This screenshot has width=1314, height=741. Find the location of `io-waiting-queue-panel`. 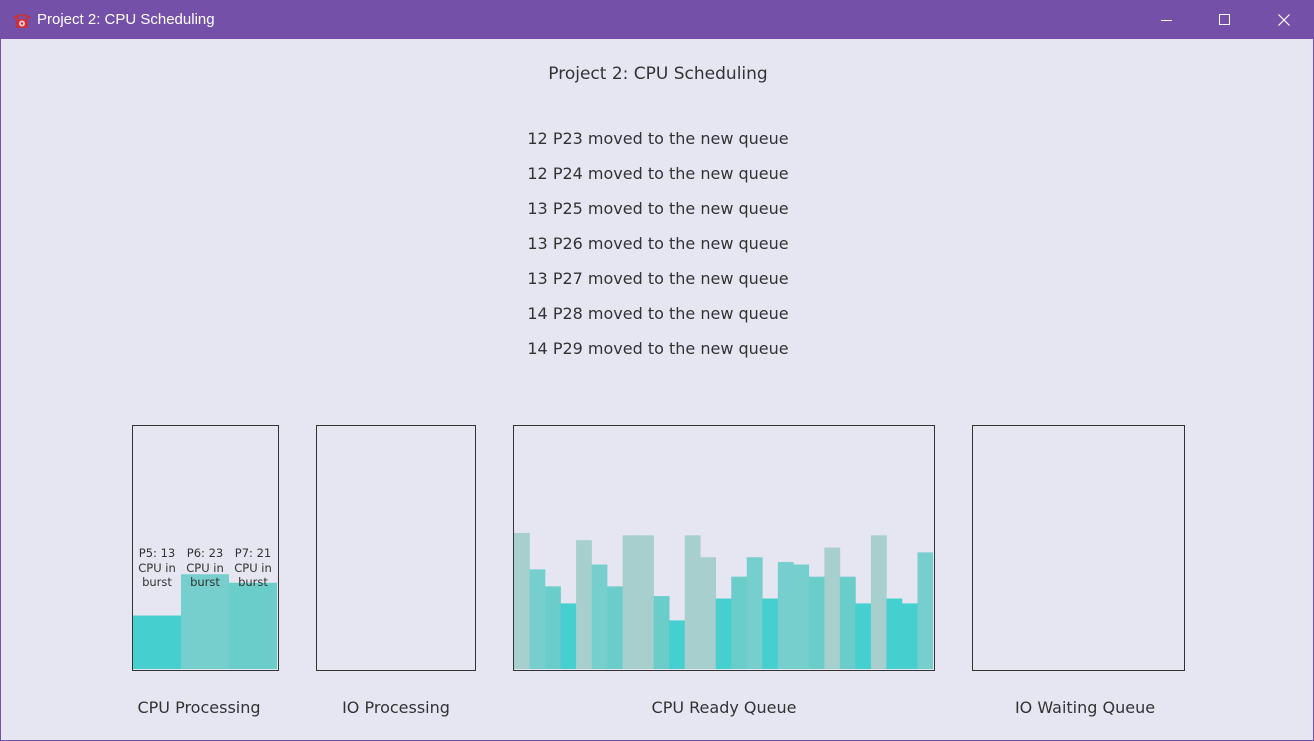

io-waiting-queue-panel is located at coordinates (1078, 548).